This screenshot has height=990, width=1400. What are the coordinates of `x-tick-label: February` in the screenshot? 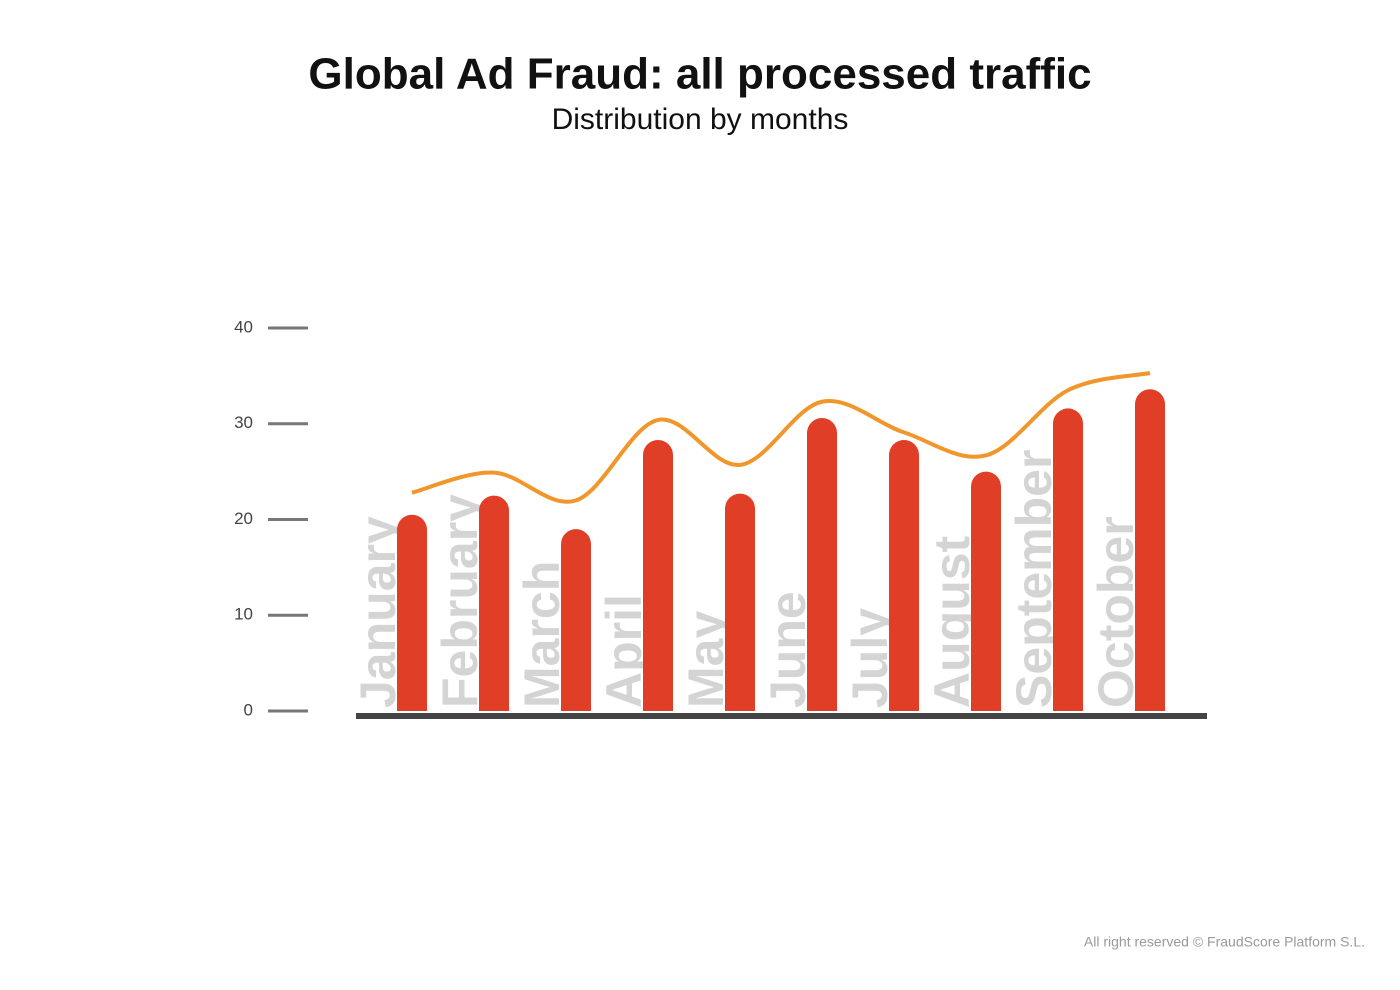 It's located at (460, 601).